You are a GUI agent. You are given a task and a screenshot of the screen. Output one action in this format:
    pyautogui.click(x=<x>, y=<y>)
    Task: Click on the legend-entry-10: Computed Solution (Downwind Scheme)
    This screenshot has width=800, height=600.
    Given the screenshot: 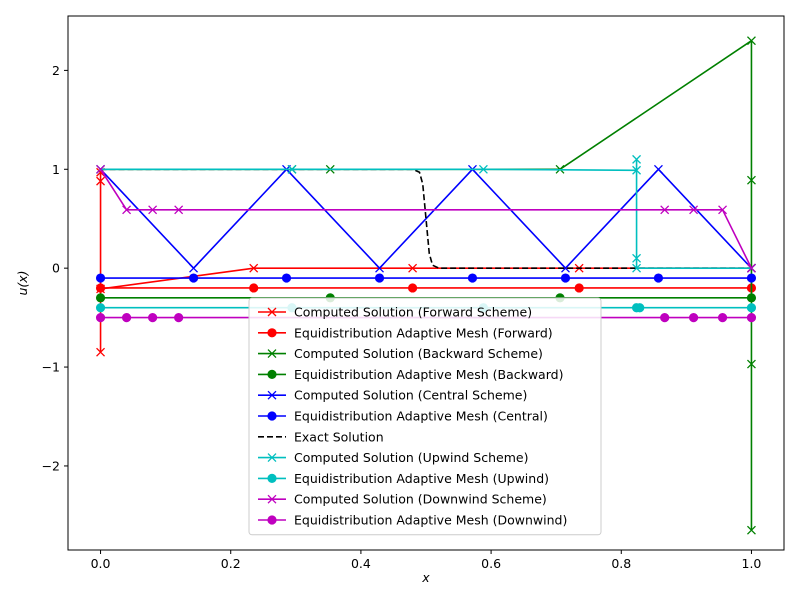 What is the action you would take?
    pyautogui.click(x=402, y=499)
    